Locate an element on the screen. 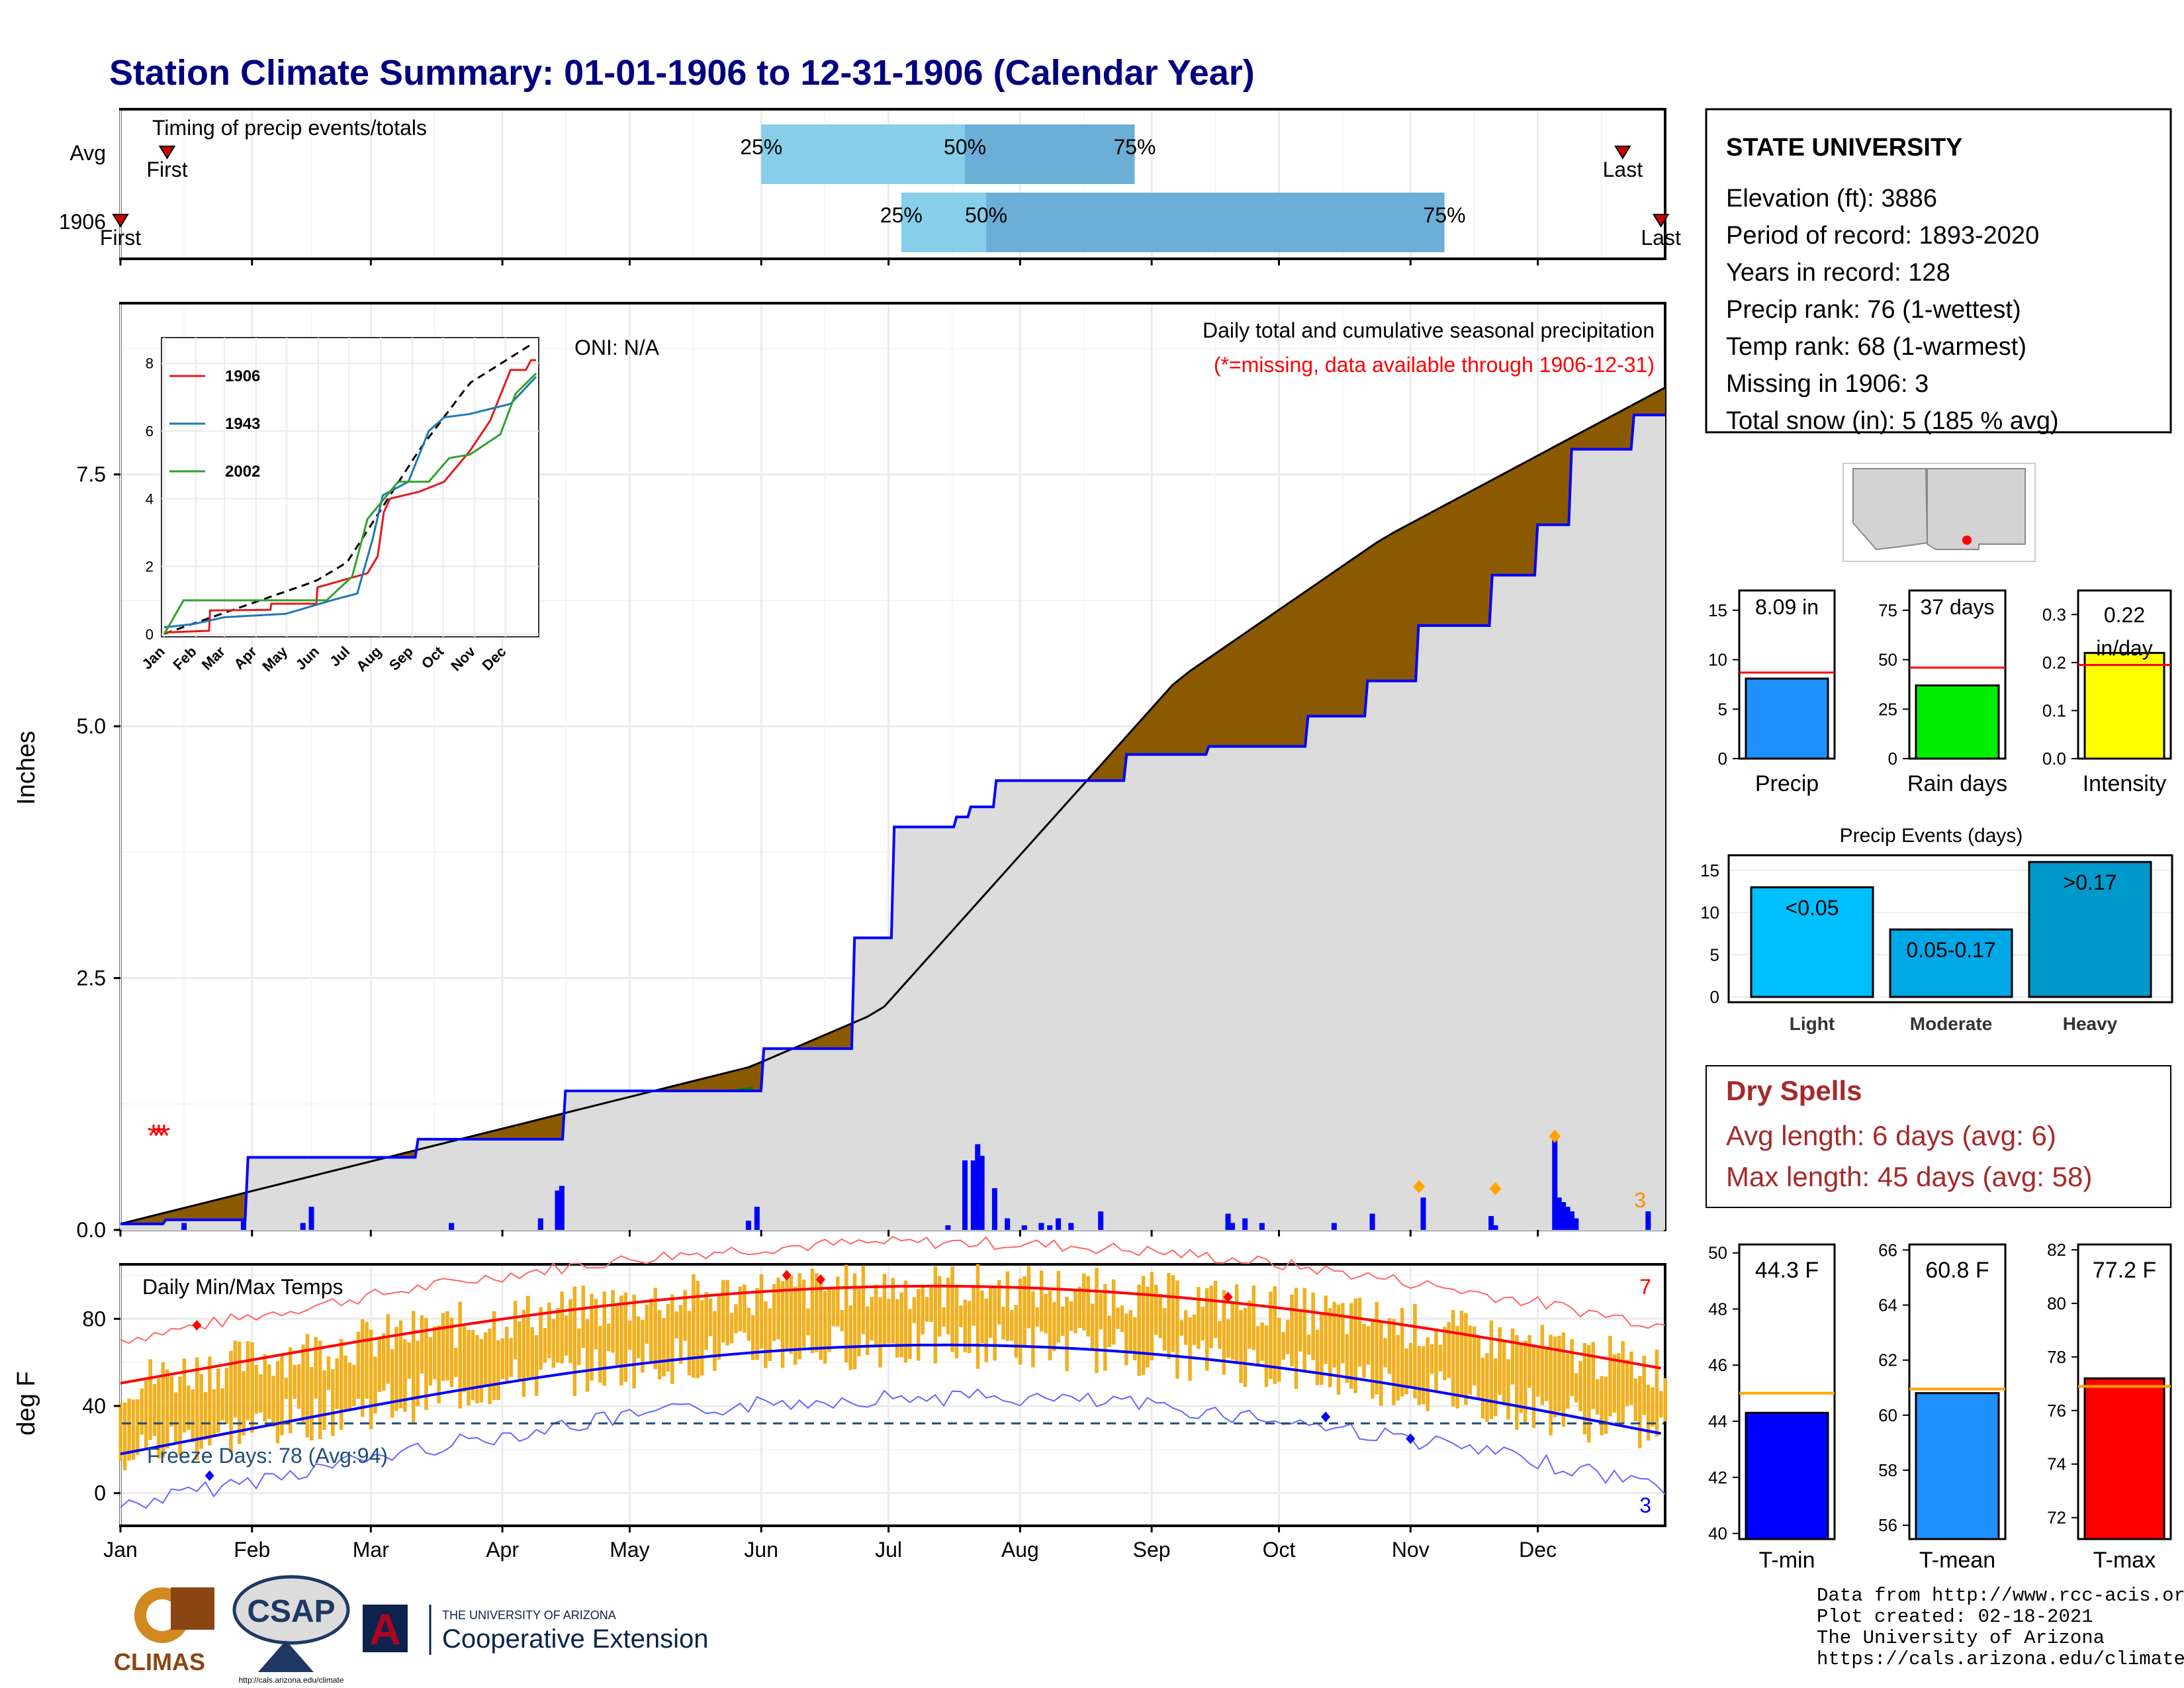 The image size is (2184, 1688). station-name: STATE UNIVERSITY is located at coordinates (1844, 148).